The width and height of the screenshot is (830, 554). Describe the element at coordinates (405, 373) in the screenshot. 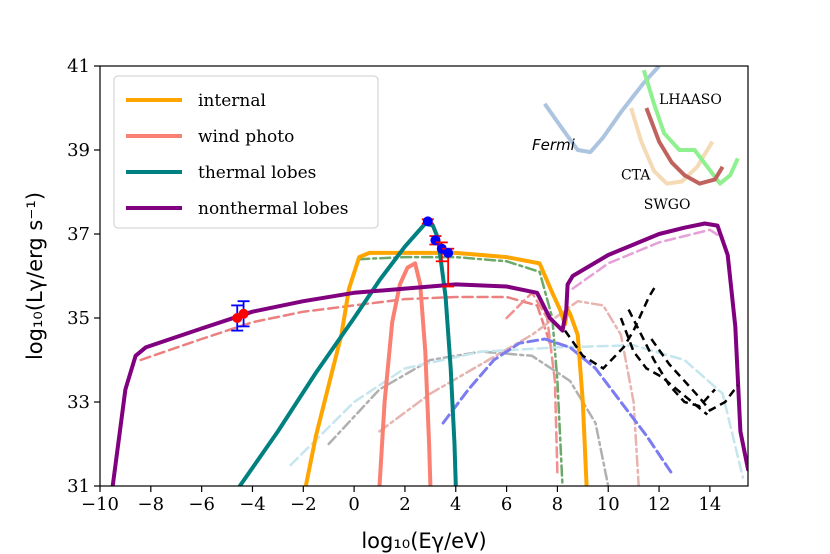

I see `series-line-wind-photo` at that location.